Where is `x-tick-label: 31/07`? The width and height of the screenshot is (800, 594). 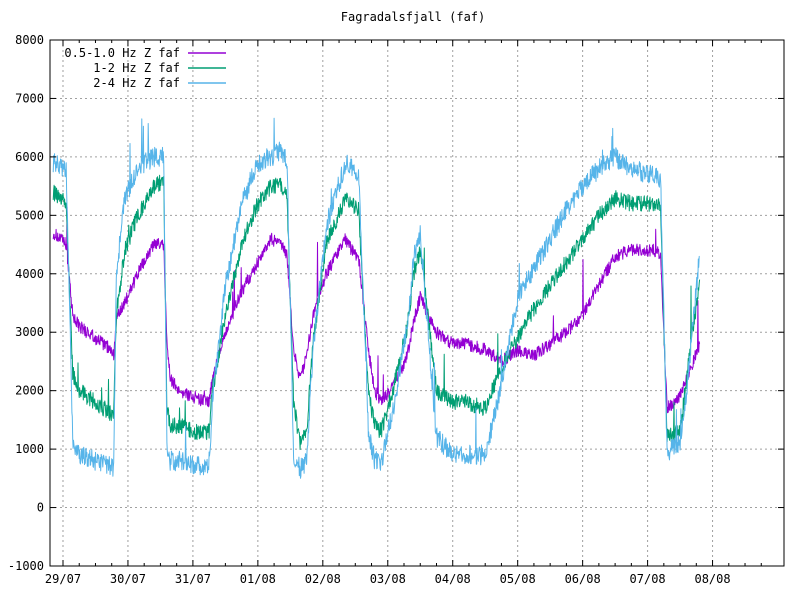
x-tick-label: 31/07 is located at coordinates (193, 579).